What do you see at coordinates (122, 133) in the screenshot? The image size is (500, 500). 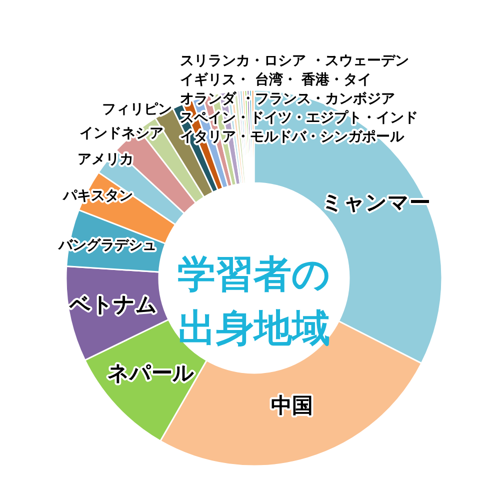 I see `slice-label: インドネシア` at bounding box center [122, 133].